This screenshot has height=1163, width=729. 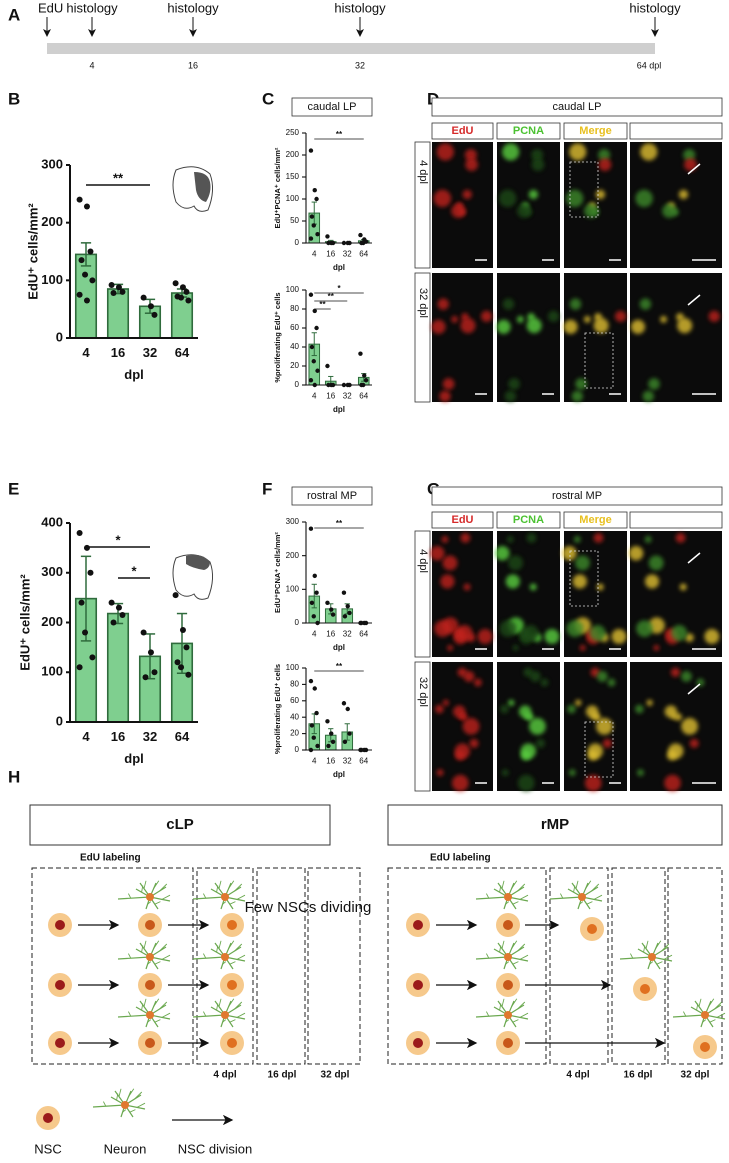 I want to click on significance-label: *, so click(x=134, y=570).